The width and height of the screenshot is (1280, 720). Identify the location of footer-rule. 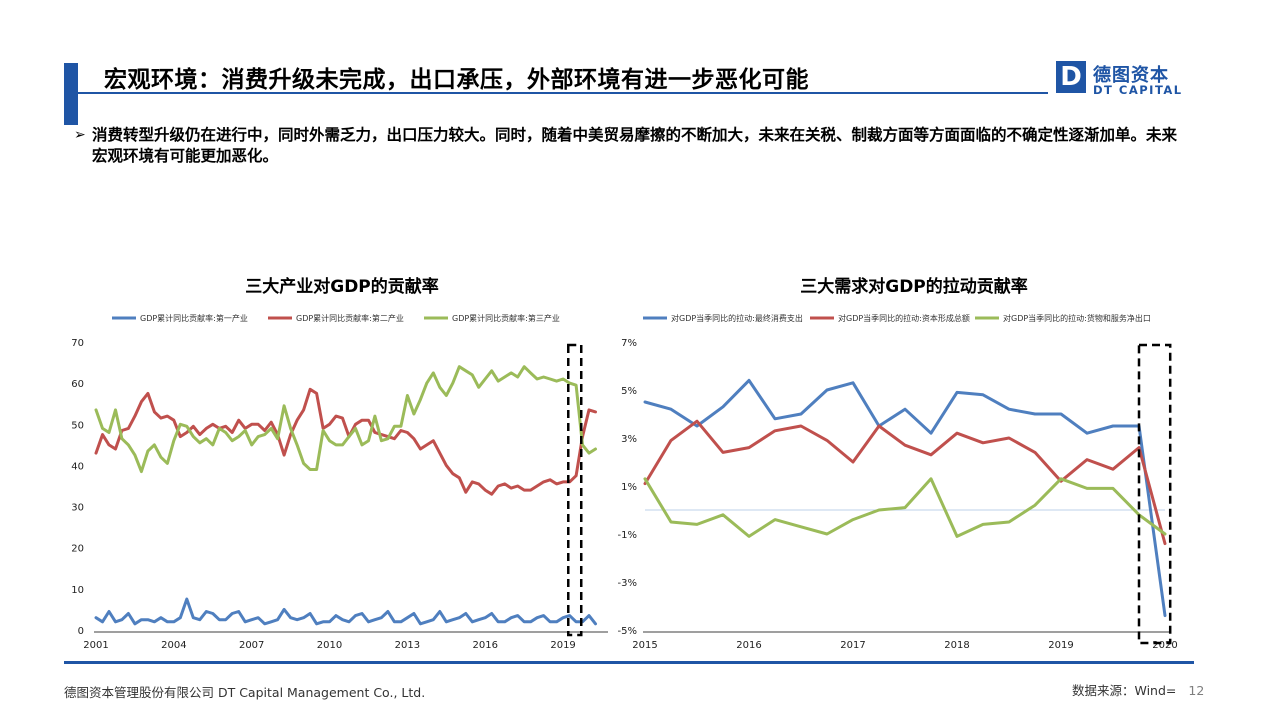
(629, 662).